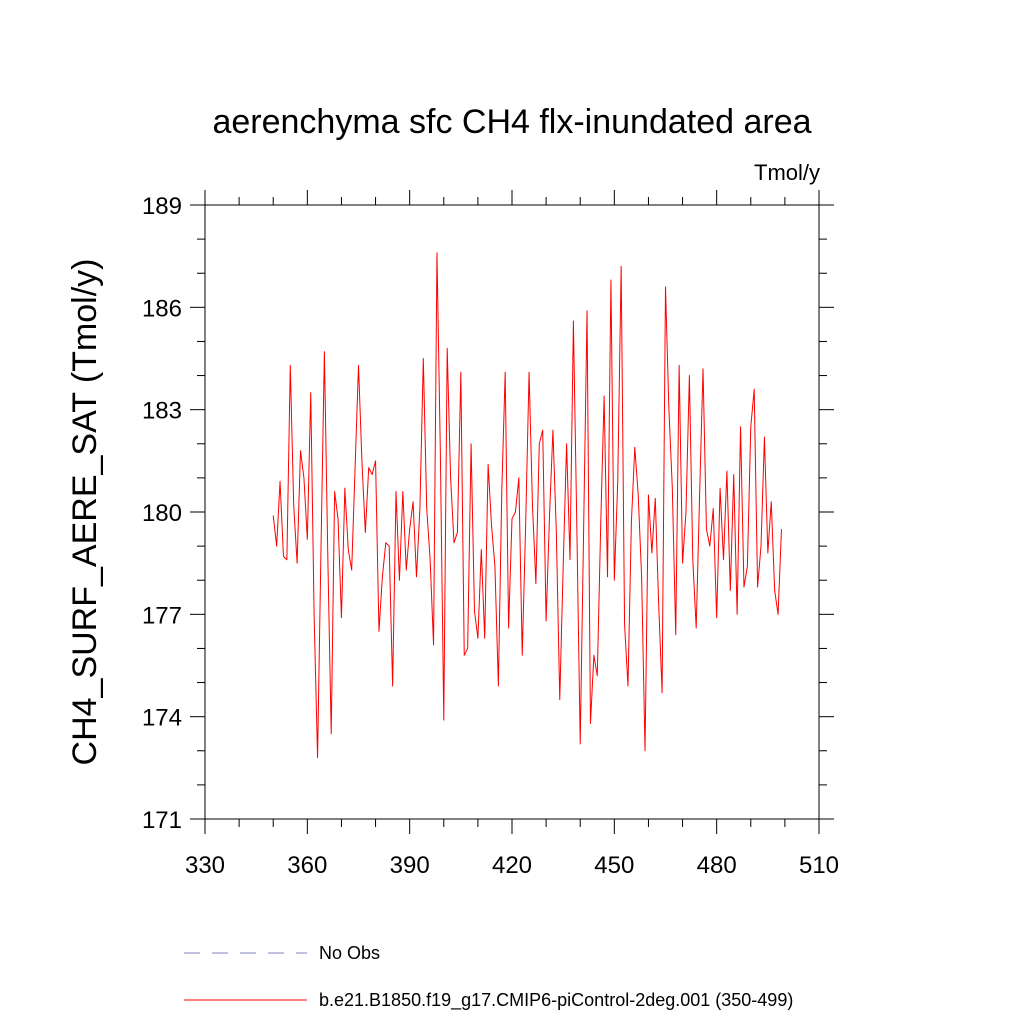 This screenshot has height=1024, width=1024. What do you see at coordinates (614, 865) in the screenshot?
I see `x-tick-label: 450` at bounding box center [614, 865].